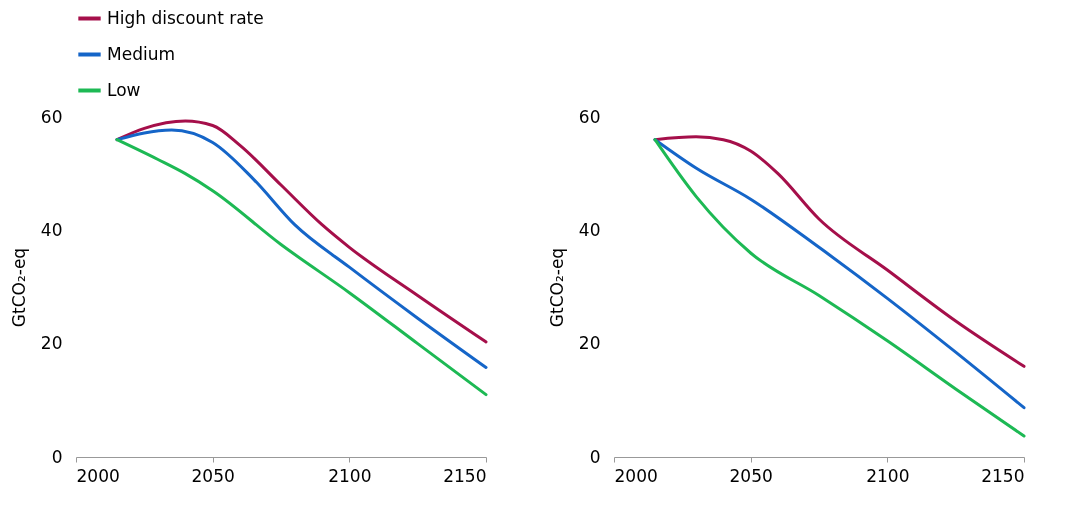  I want to click on legend-label: Low, so click(124, 89).